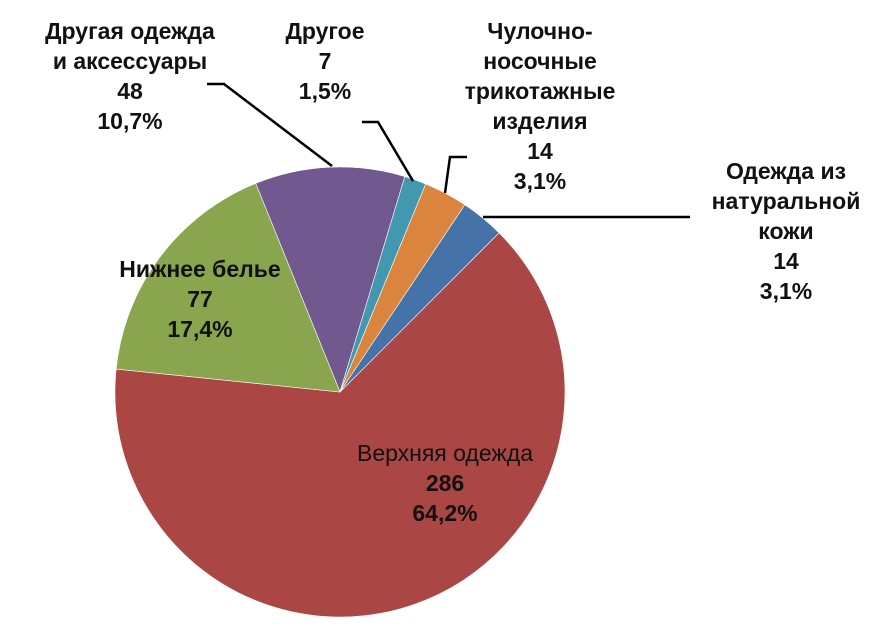 The image size is (877, 633). What do you see at coordinates (388, 151) in the screenshot?
I see `leader-line-other` at bounding box center [388, 151].